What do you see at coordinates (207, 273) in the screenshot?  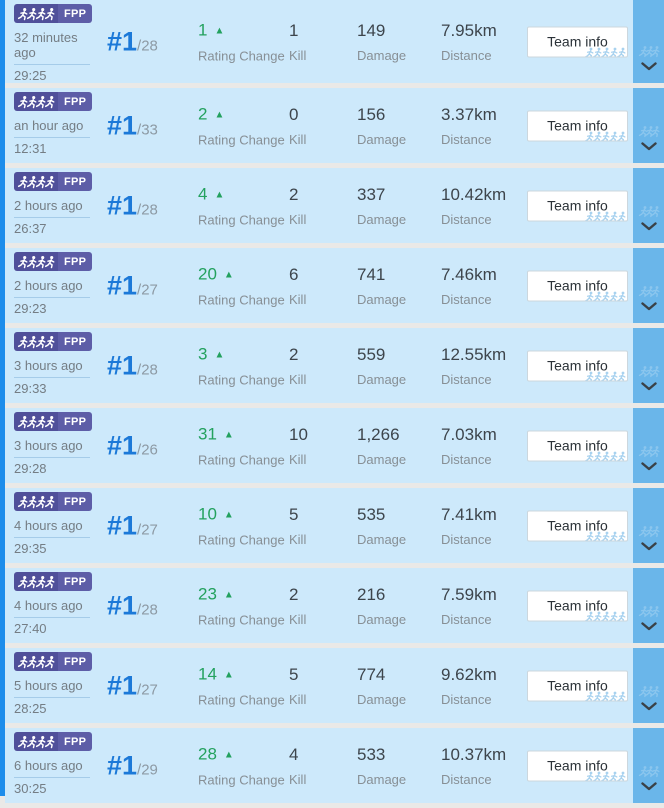 I see `rating-change-value: 20` at bounding box center [207, 273].